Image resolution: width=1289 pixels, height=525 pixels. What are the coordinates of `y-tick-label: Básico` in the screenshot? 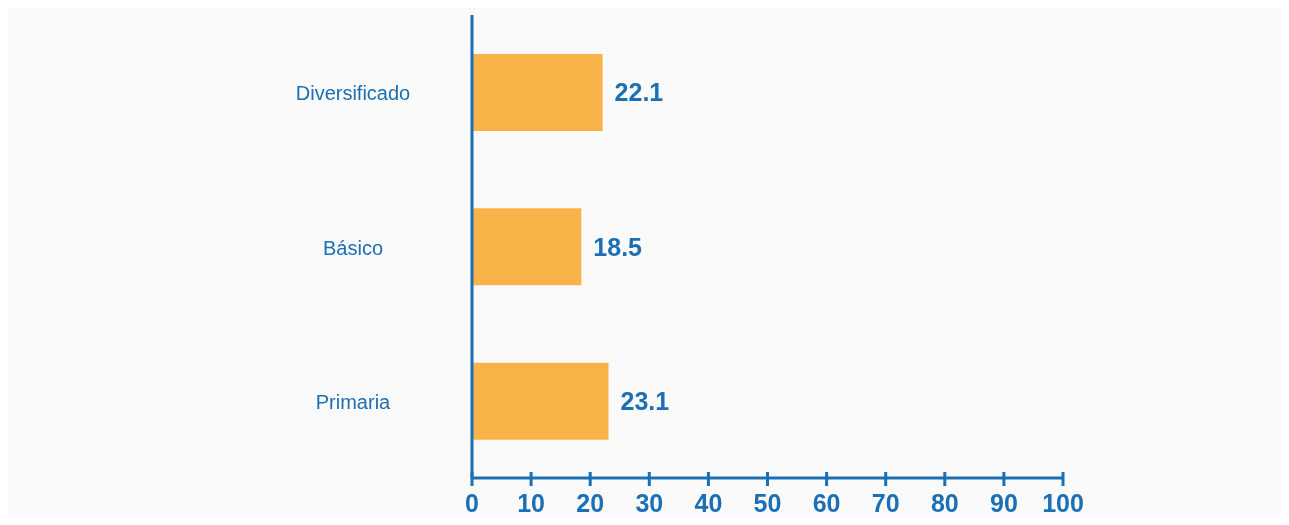 It's located at (353, 247).